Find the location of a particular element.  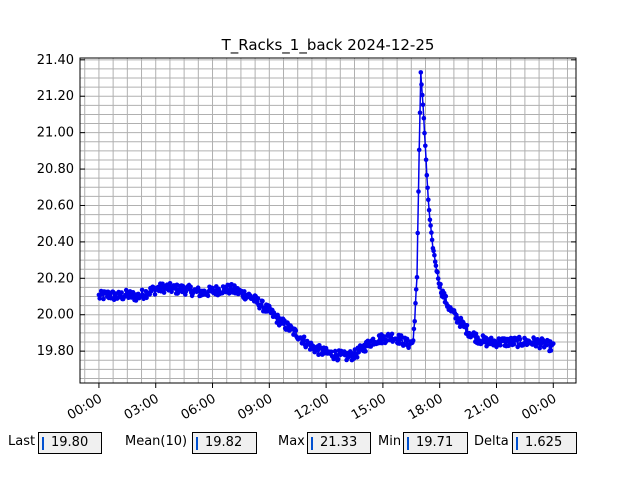

last-value-field: 19.80 is located at coordinates (70, 443).